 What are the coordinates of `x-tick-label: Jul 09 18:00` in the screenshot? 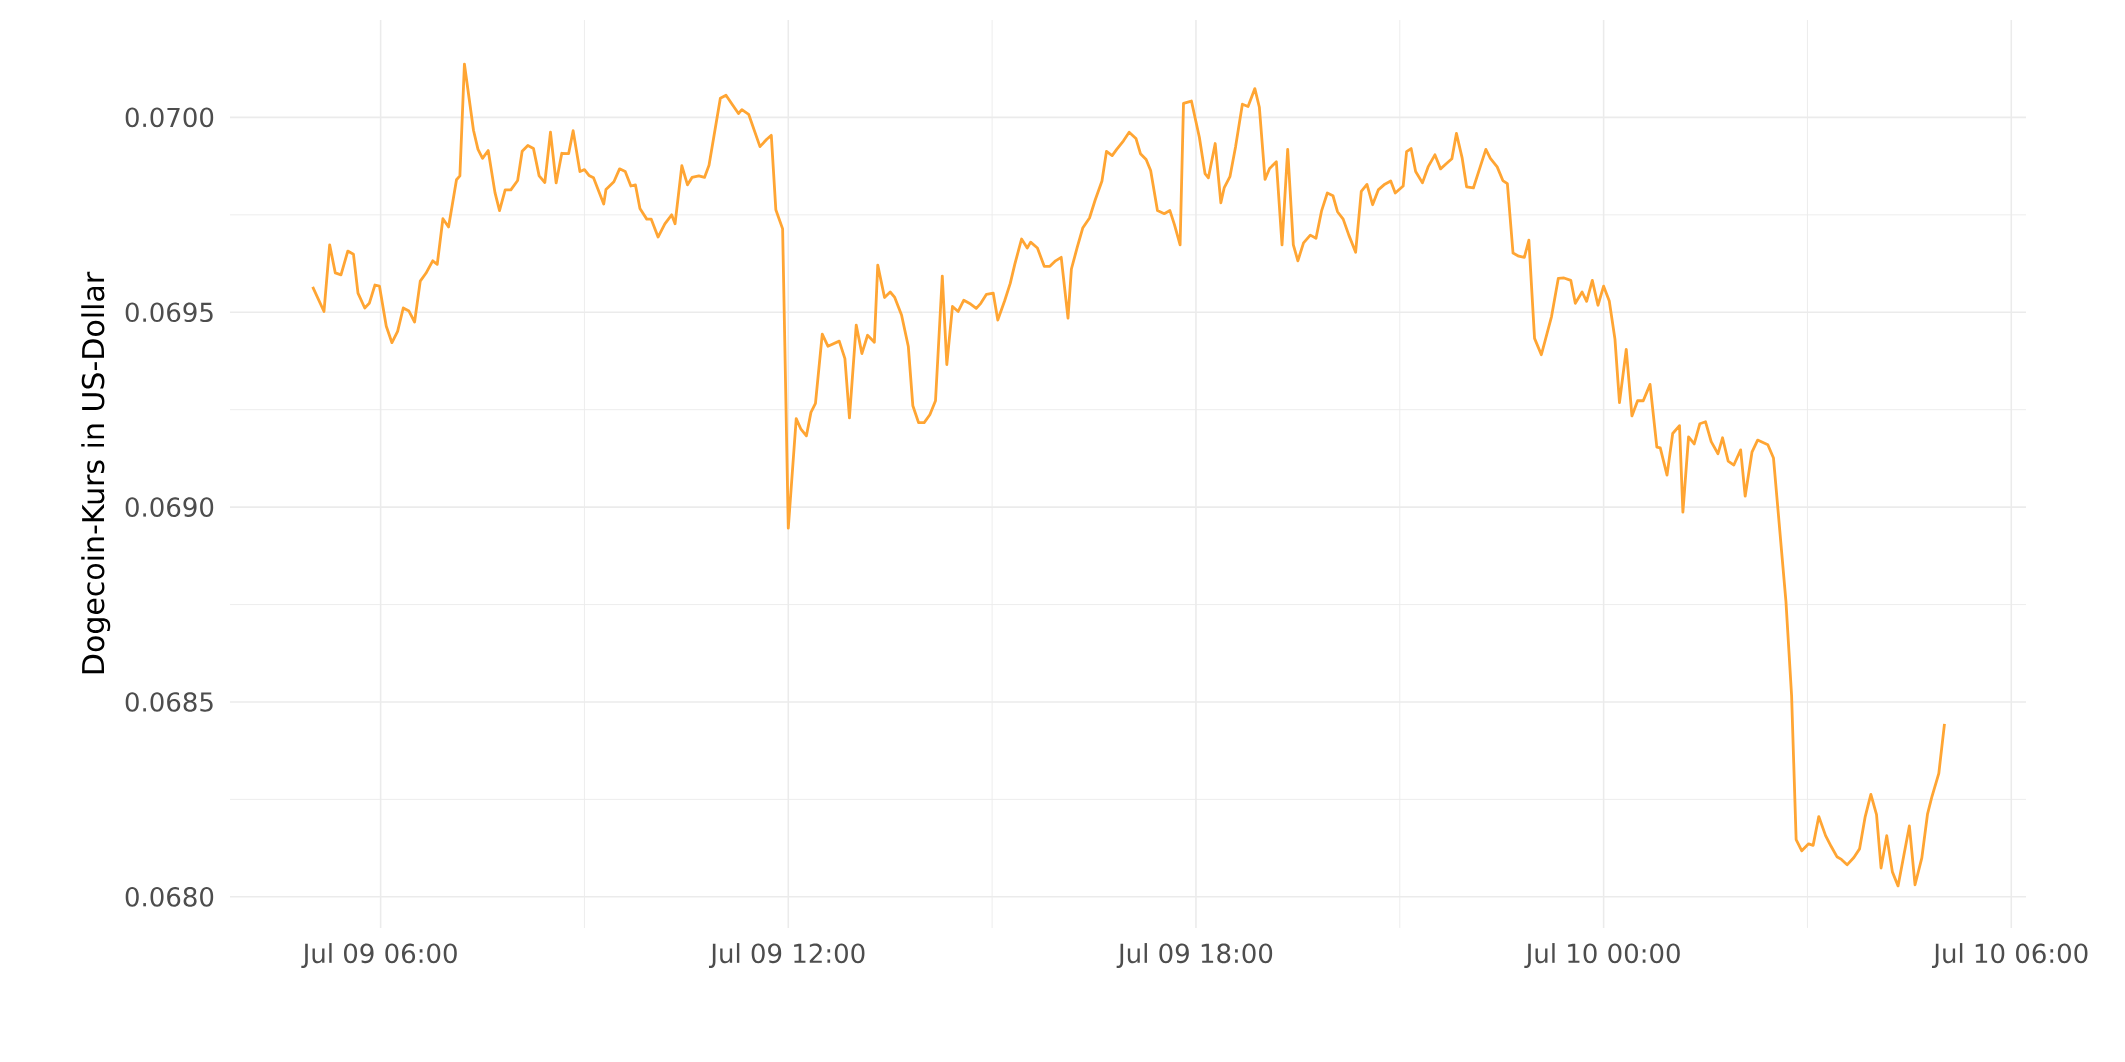 It's located at (1194, 956).